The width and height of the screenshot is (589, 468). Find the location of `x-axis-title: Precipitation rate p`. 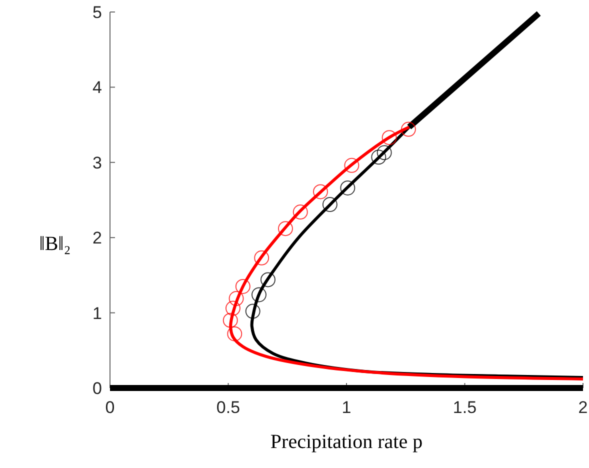

x-axis-title: Precipitation rate p is located at coordinates (346, 442).